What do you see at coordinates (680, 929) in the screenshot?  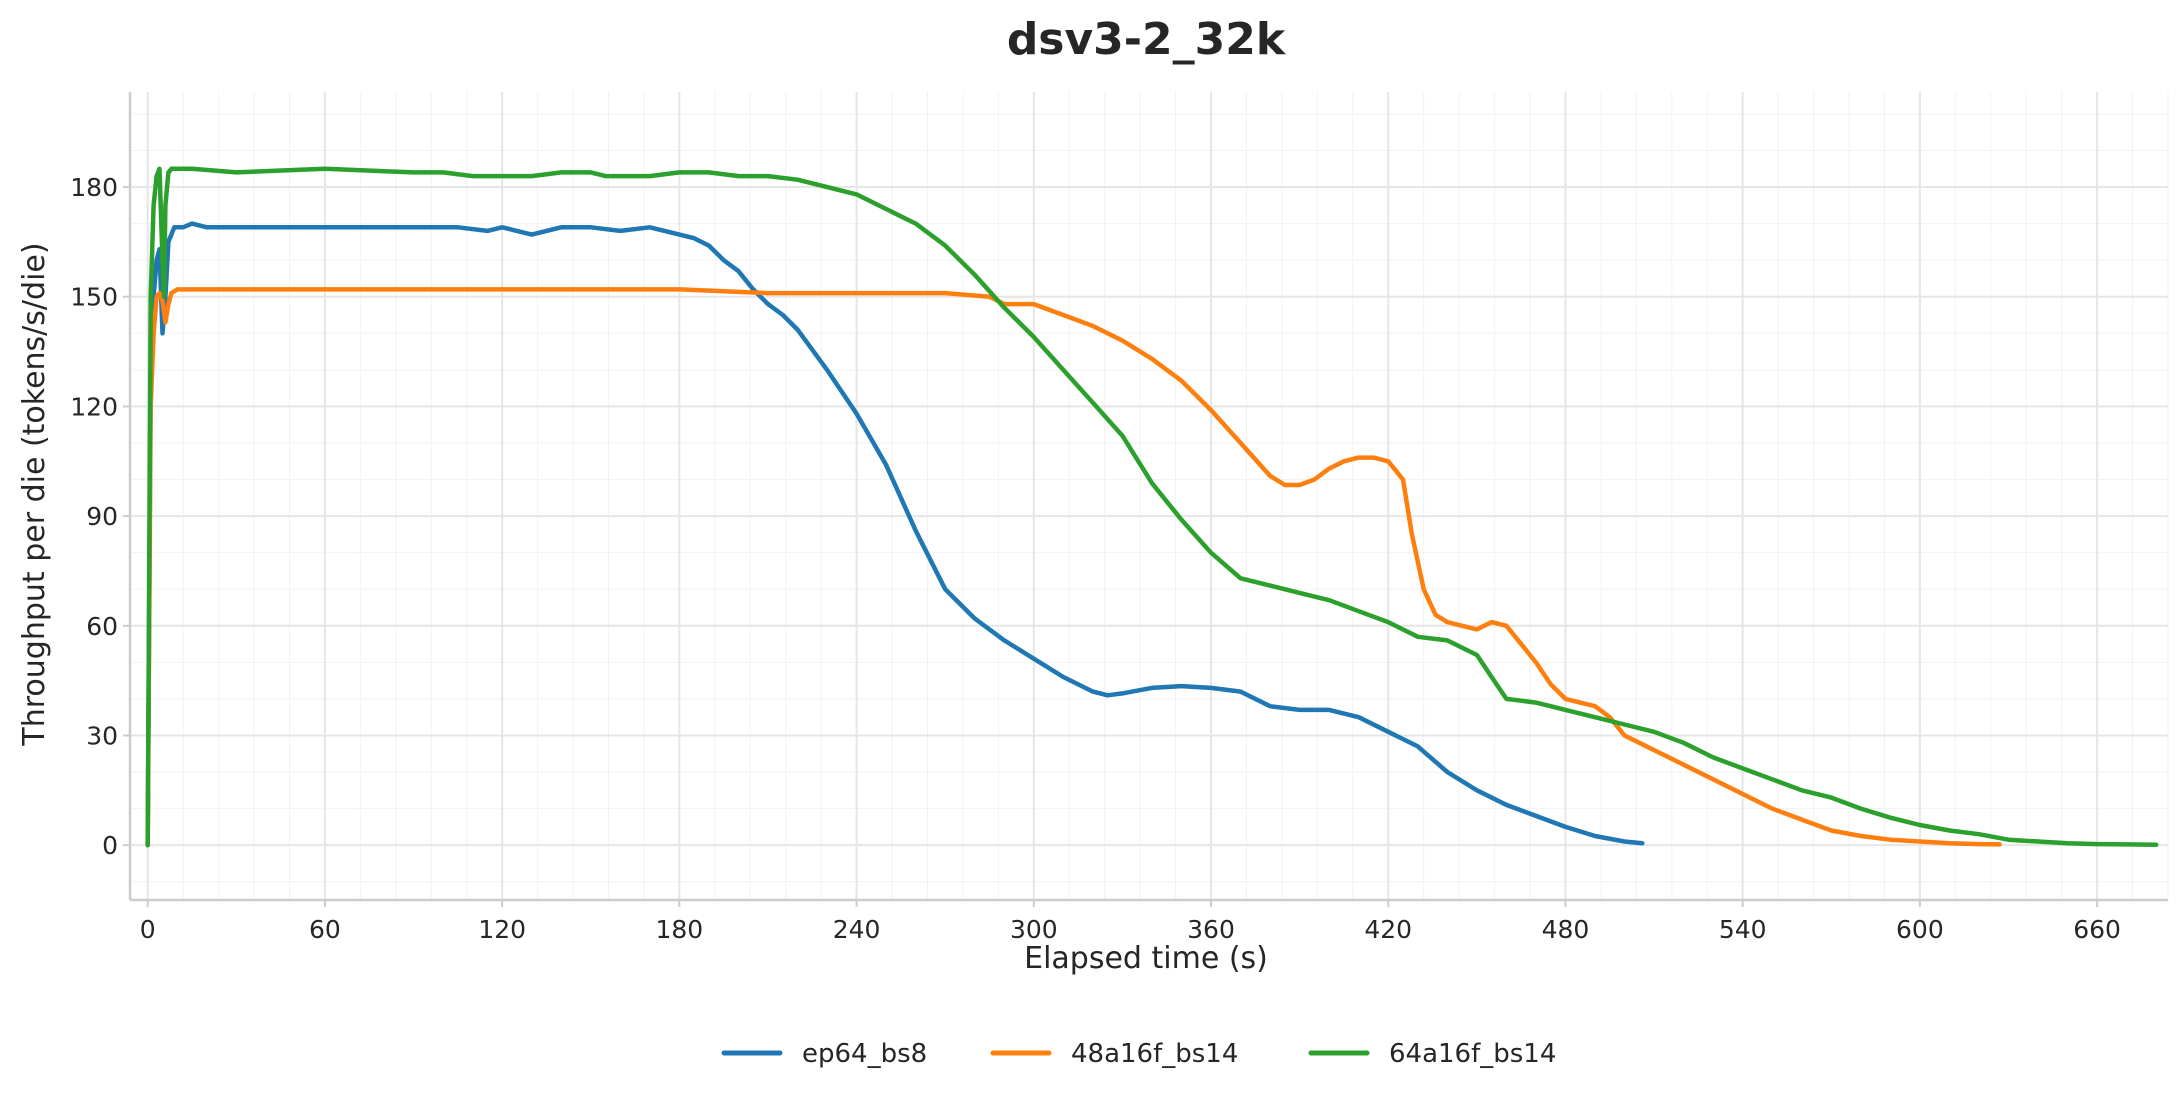 I see `x-tick-label: 180` at bounding box center [680, 929].